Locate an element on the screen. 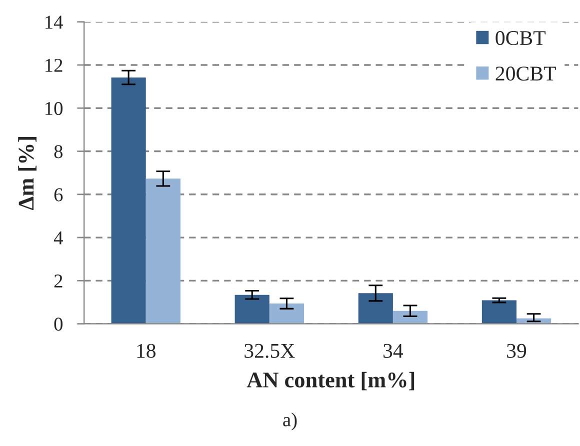 This screenshot has height=446, width=580. x-tick-label: 34 is located at coordinates (394, 351).